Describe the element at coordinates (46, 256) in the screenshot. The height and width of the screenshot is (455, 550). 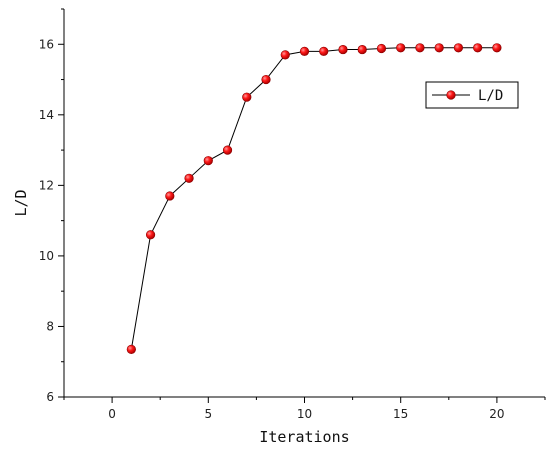
I see `y-tick-label: 10` at that location.